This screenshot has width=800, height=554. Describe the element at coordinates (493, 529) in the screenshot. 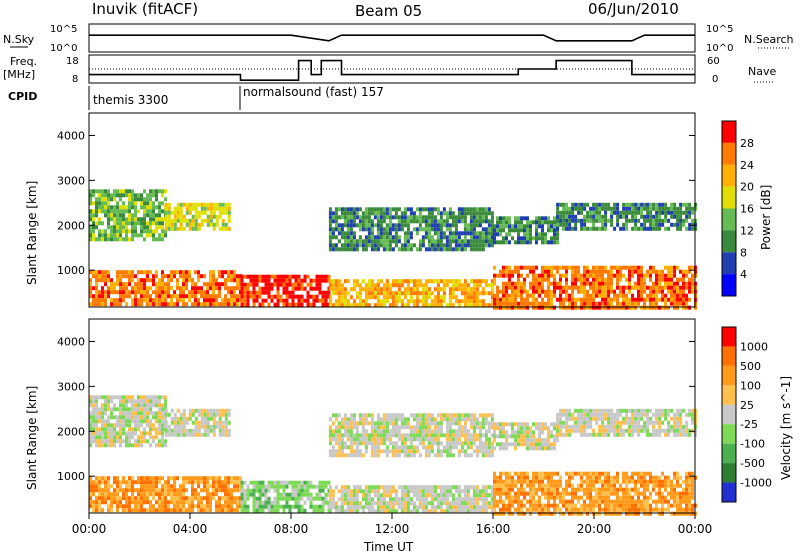

I see `x-tick-label: 16:00` at that location.